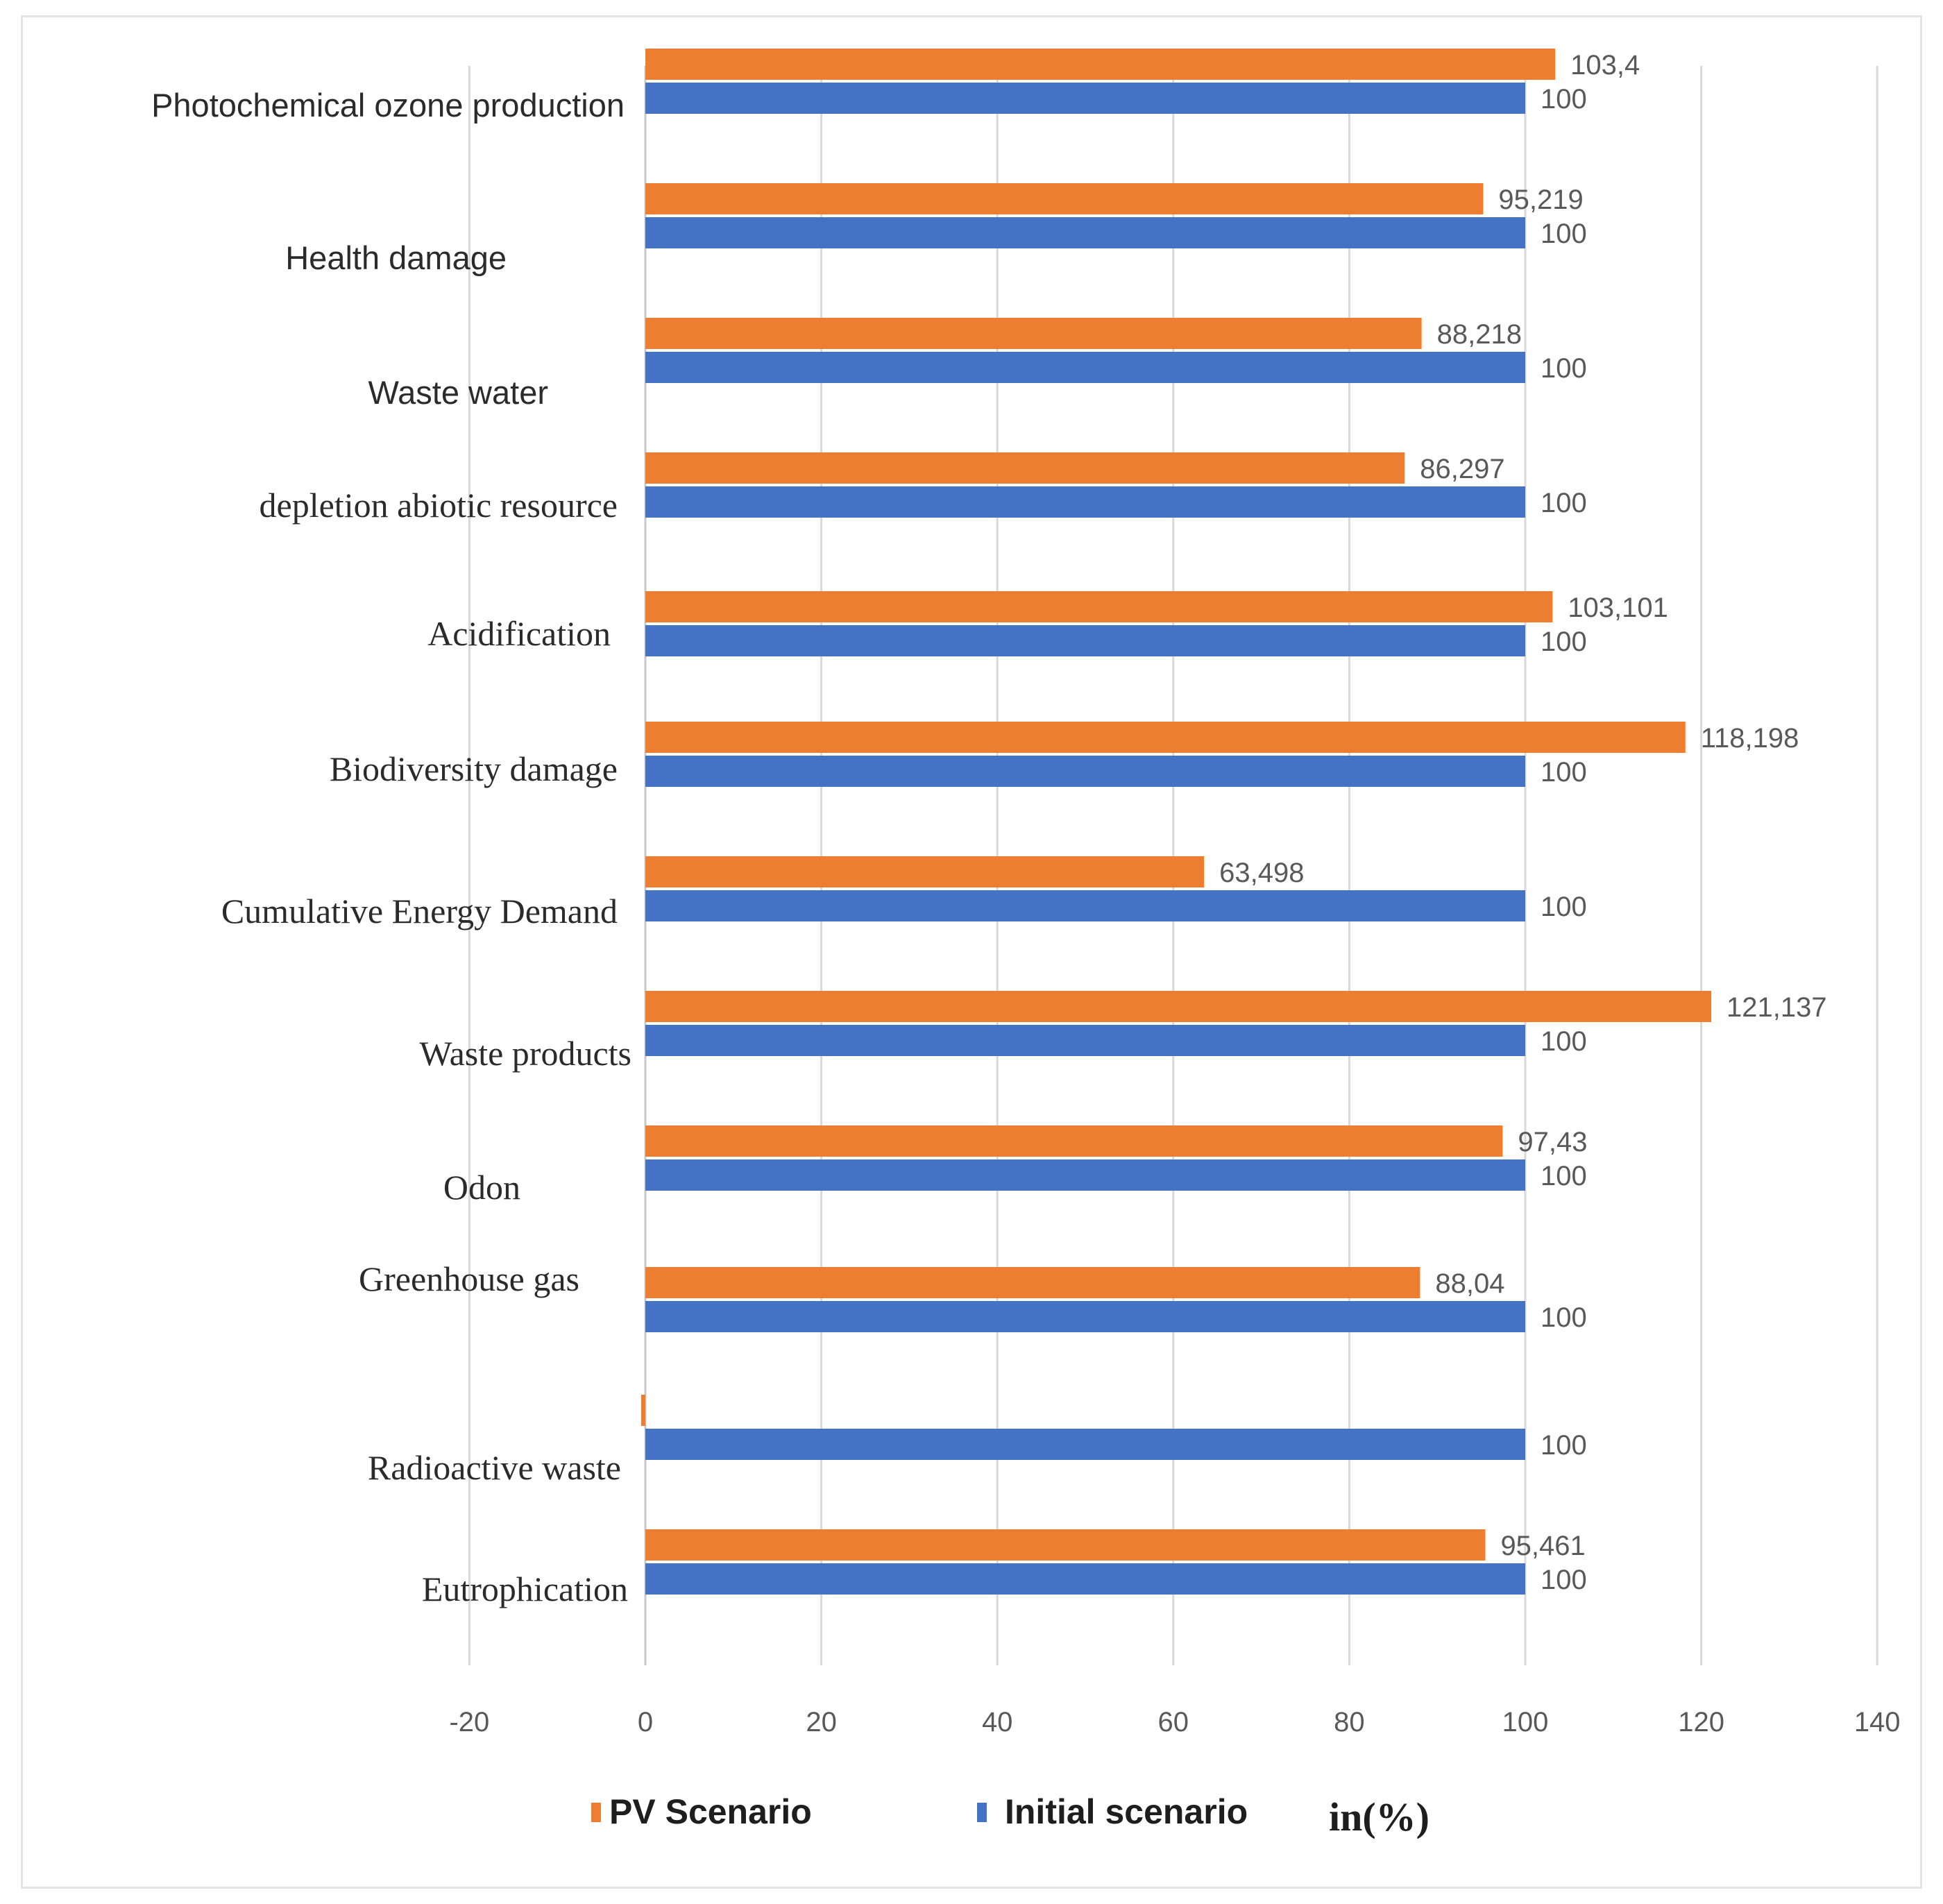 This screenshot has width=1943, height=1904. I want to click on category-label: Radioactive waste, so click(494, 1467).